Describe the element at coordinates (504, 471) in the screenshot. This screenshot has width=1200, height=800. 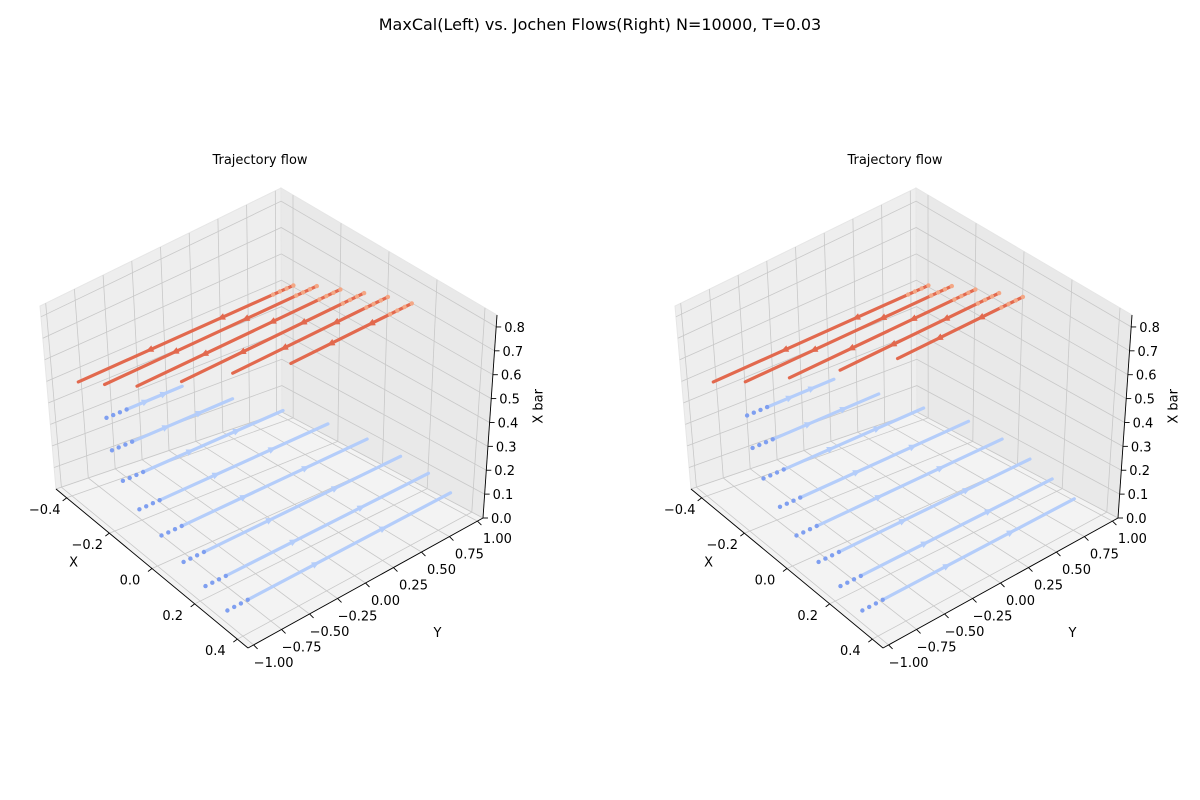
I see `z-tick-label: 0.2` at that location.